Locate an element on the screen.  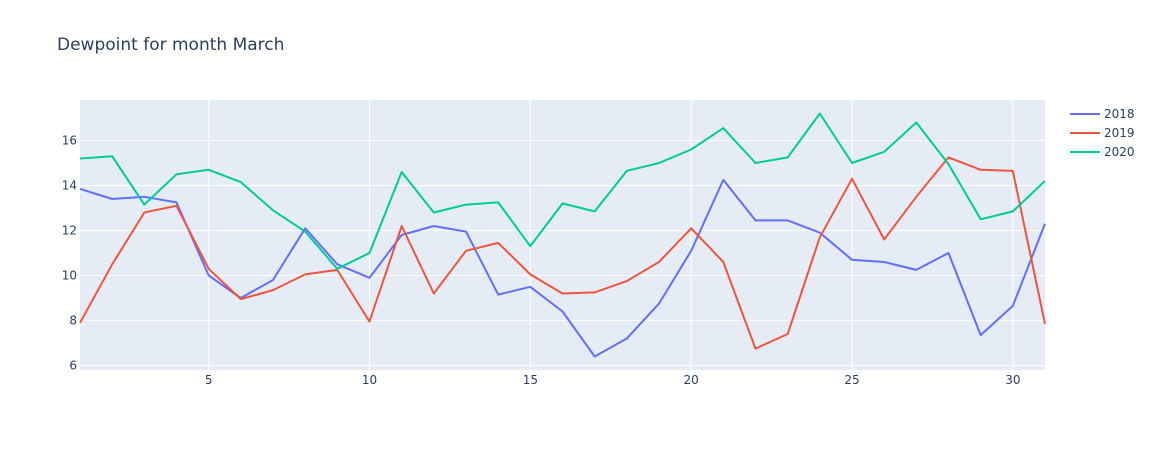
y-tick-label: 14 is located at coordinates (69, 186).